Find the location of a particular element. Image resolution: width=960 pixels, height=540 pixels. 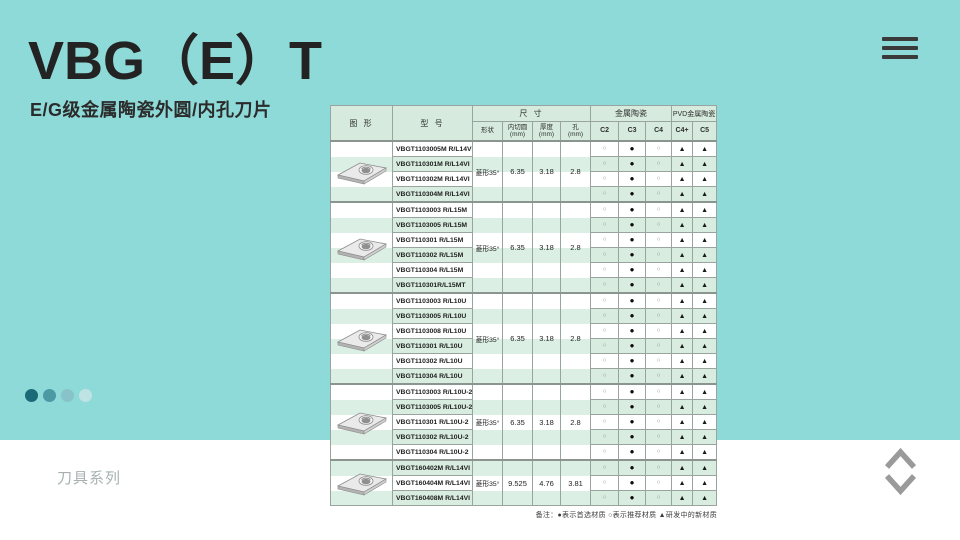

header-size-group: 尺 寸 is located at coordinates (531, 113).